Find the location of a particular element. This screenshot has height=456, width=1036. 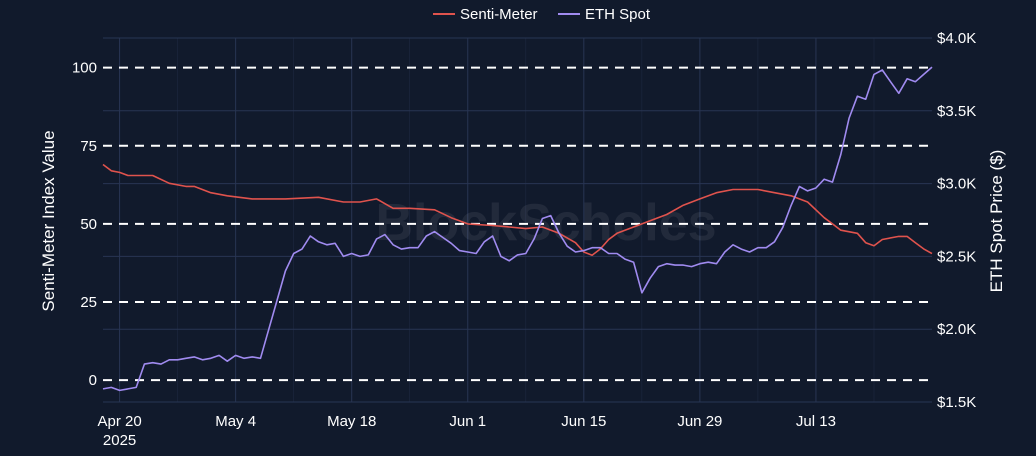

right-tick-label: $2.0K is located at coordinates (956, 329).